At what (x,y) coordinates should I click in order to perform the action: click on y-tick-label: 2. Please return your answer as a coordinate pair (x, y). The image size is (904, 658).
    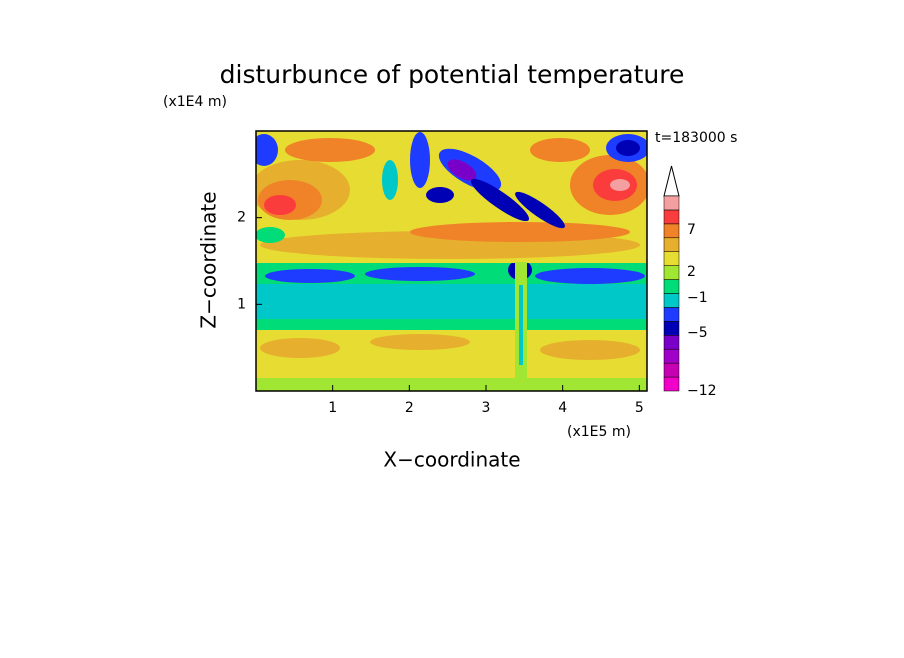
    Looking at the image, I should click on (241, 218).